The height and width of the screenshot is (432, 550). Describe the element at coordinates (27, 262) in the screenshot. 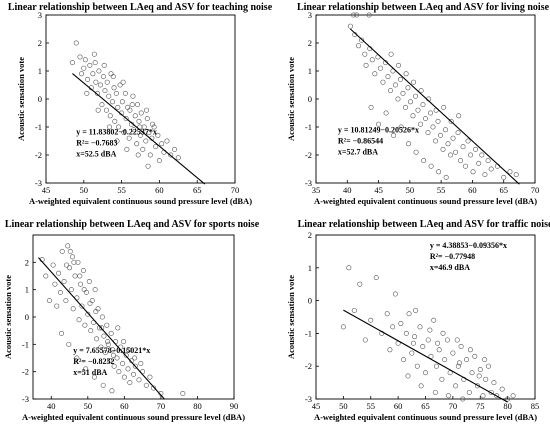

I see `y-tick-label: 2` at that location.